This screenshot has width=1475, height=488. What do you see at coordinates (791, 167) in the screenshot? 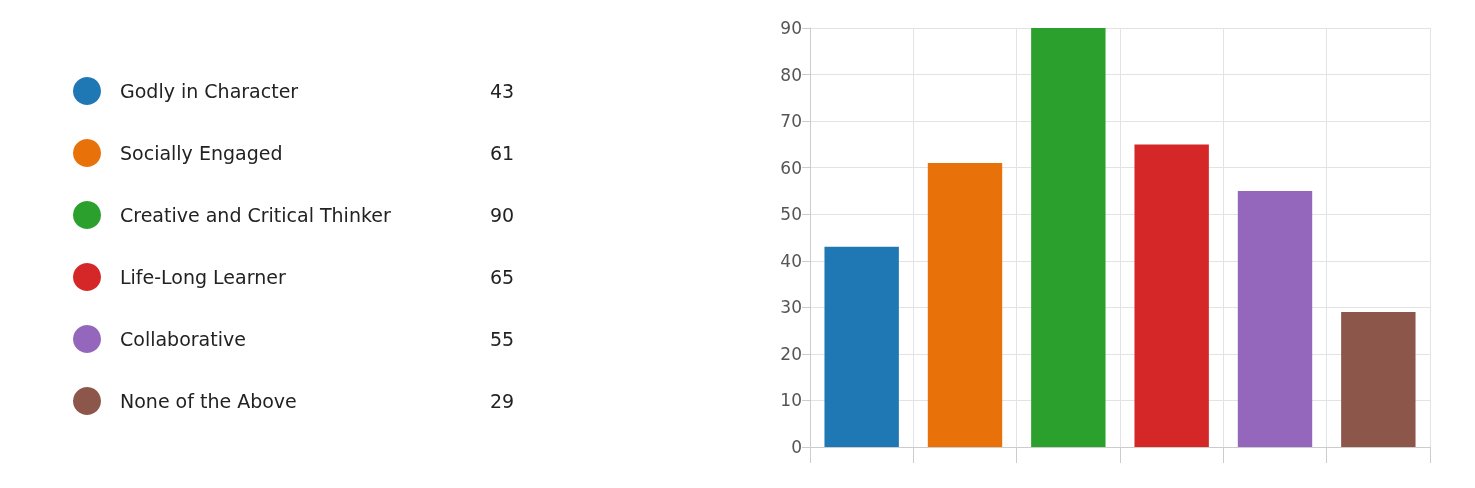
I see `y-tick-label: 60` at bounding box center [791, 167].